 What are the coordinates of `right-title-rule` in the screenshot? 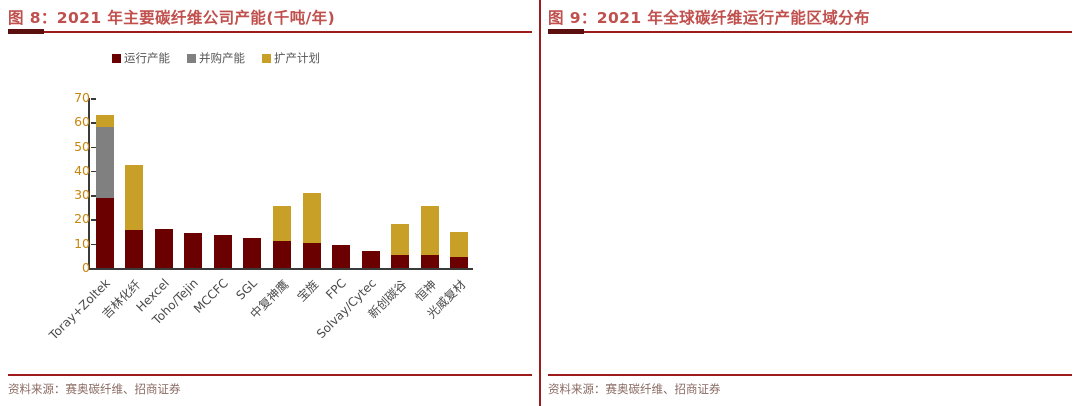 It's located at (810, 31).